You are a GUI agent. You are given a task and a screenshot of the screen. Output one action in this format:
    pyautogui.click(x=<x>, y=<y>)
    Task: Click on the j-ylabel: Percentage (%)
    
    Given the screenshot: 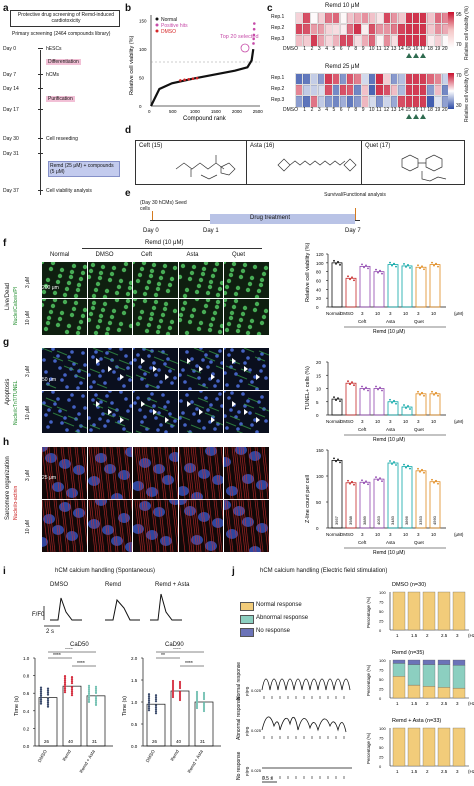 What is the action you would take?
    pyautogui.click(x=368, y=748)
    